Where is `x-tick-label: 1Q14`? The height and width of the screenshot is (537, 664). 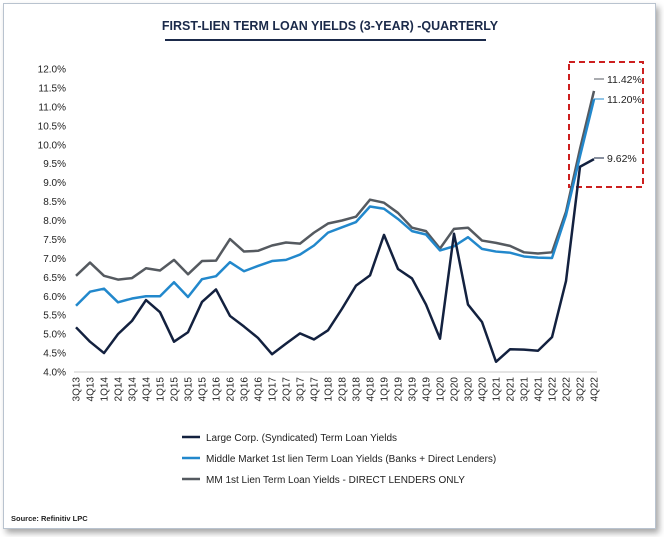 x-tick-label: 1Q14 is located at coordinates (105, 389).